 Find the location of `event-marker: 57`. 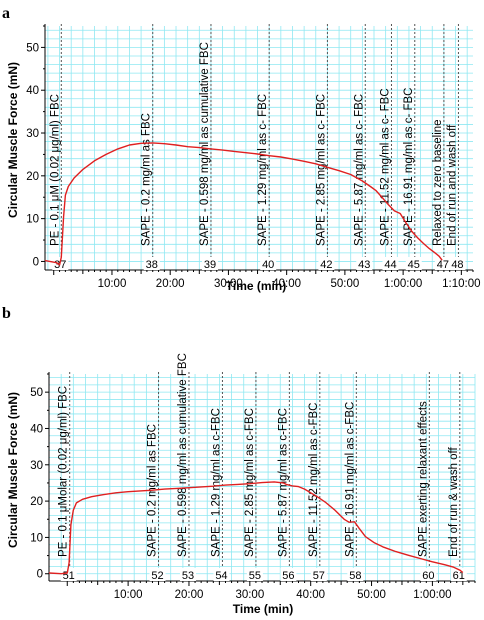

event-marker: 57 is located at coordinates (319, 576).